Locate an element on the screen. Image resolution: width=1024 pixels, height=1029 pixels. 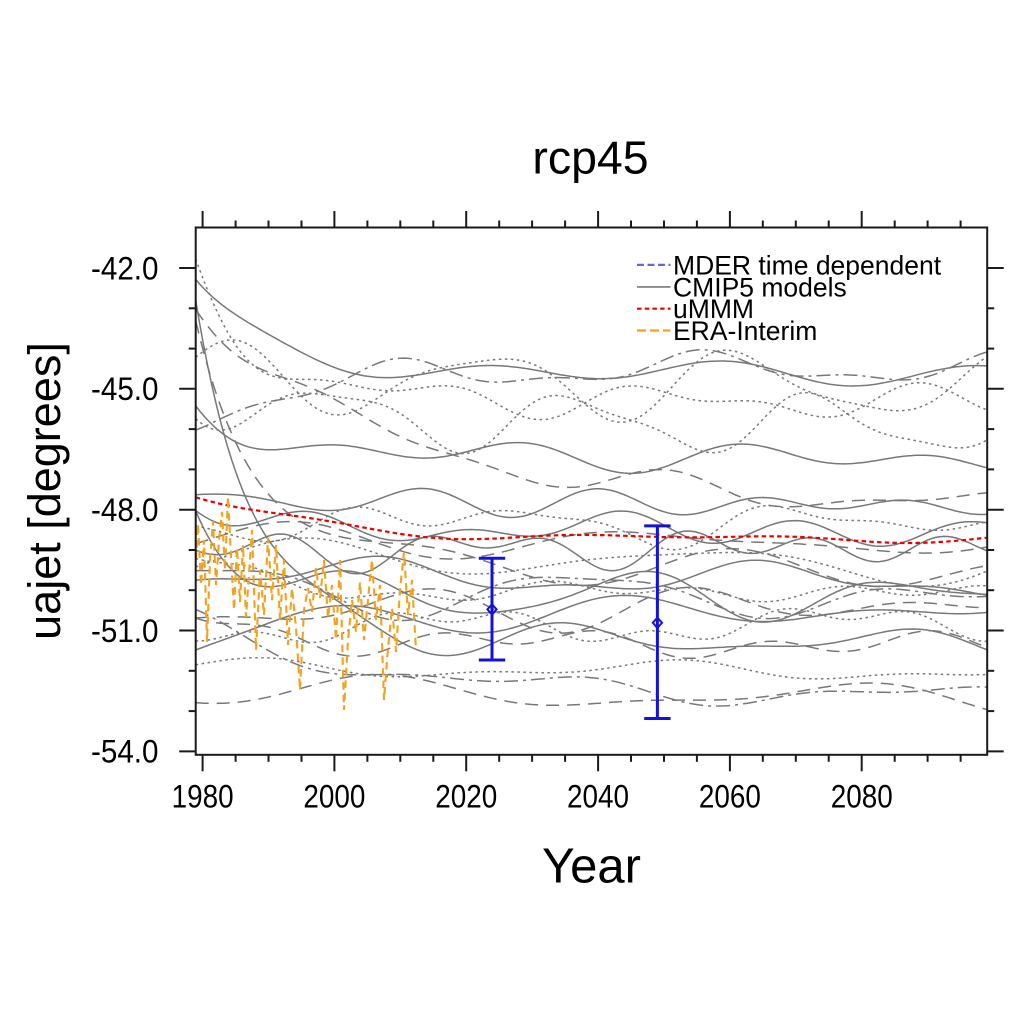
svg-text: 2080 is located at coordinates (862, 797).